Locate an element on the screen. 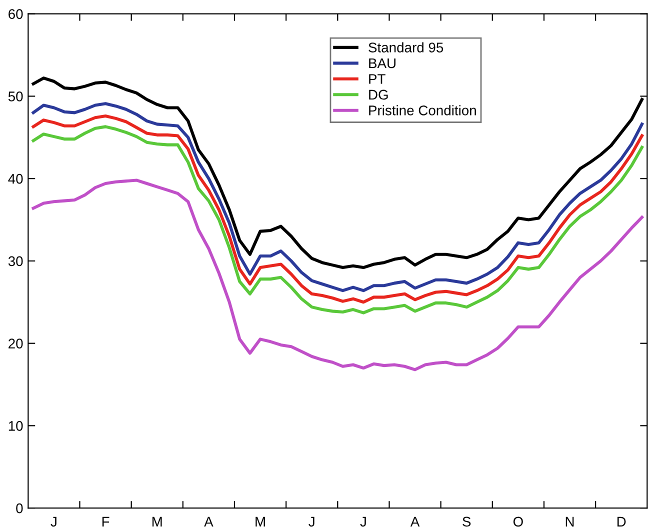 Image resolution: width=655 pixels, height=532 pixels. y-tick-label: 10 is located at coordinates (15, 426).